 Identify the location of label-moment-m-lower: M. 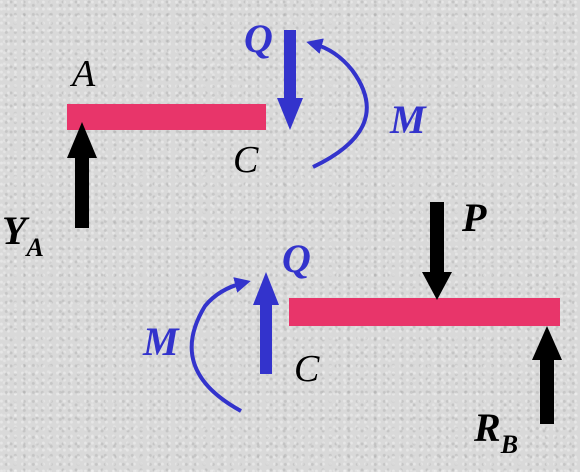
(161, 341).